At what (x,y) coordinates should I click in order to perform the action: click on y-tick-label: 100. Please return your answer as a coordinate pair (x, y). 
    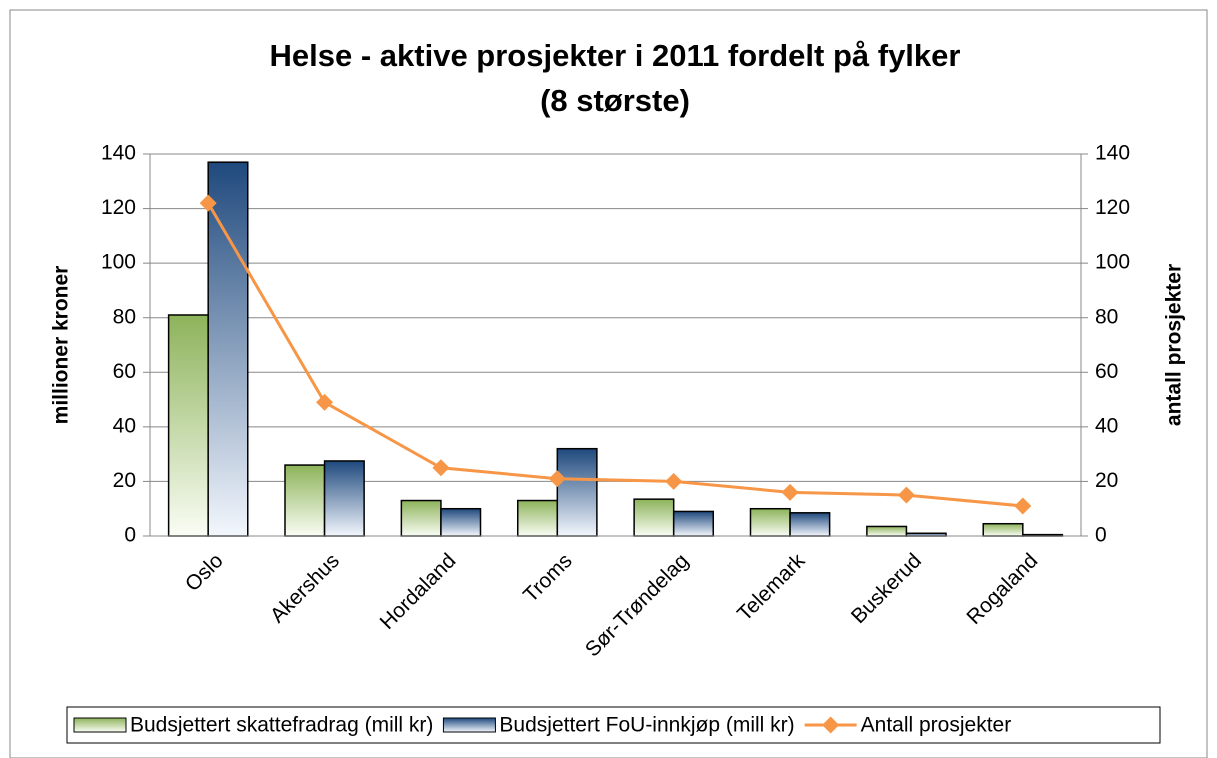
    Looking at the image, I should click on (118, 262).